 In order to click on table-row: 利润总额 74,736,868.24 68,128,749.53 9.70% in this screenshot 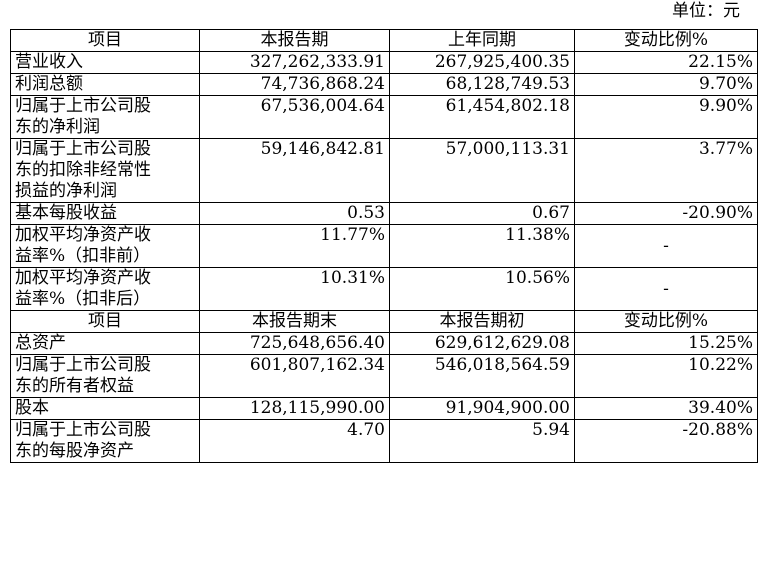, I will do `click(384, 84)`.